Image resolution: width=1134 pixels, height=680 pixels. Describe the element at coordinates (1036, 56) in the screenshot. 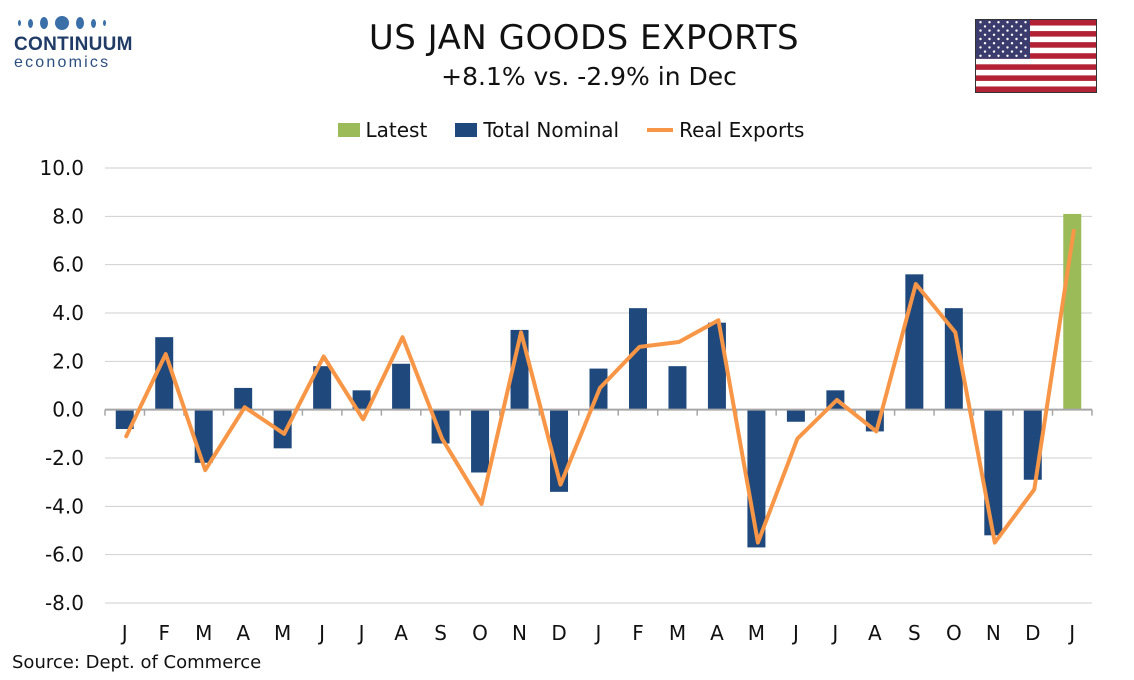

I see `us-flag-icon` at that location.